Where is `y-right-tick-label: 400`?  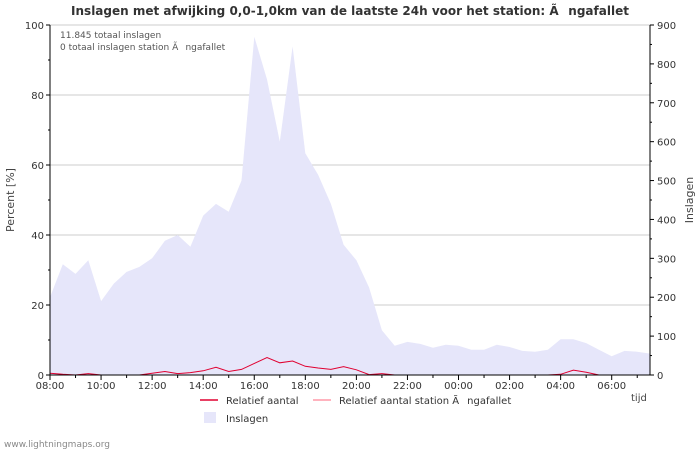
y-right-tick-label: 400 is located at coordinates (666, 220).